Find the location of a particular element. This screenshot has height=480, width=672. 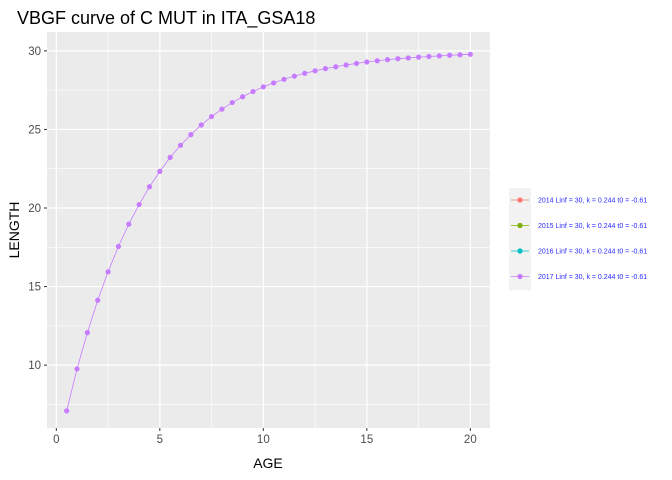

x-tick-label: 10 is located at coordinates (263, 440).